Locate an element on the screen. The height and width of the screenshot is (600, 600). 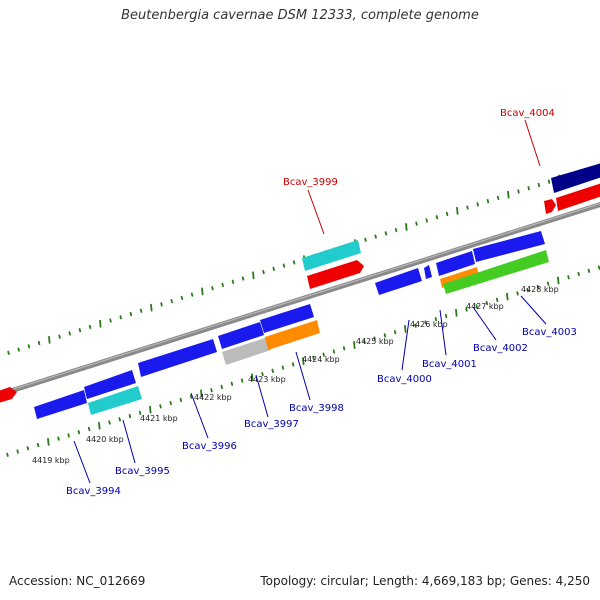
gene-label-bcav-3997: Bcav_3997 is located at coordinates (271, 424).